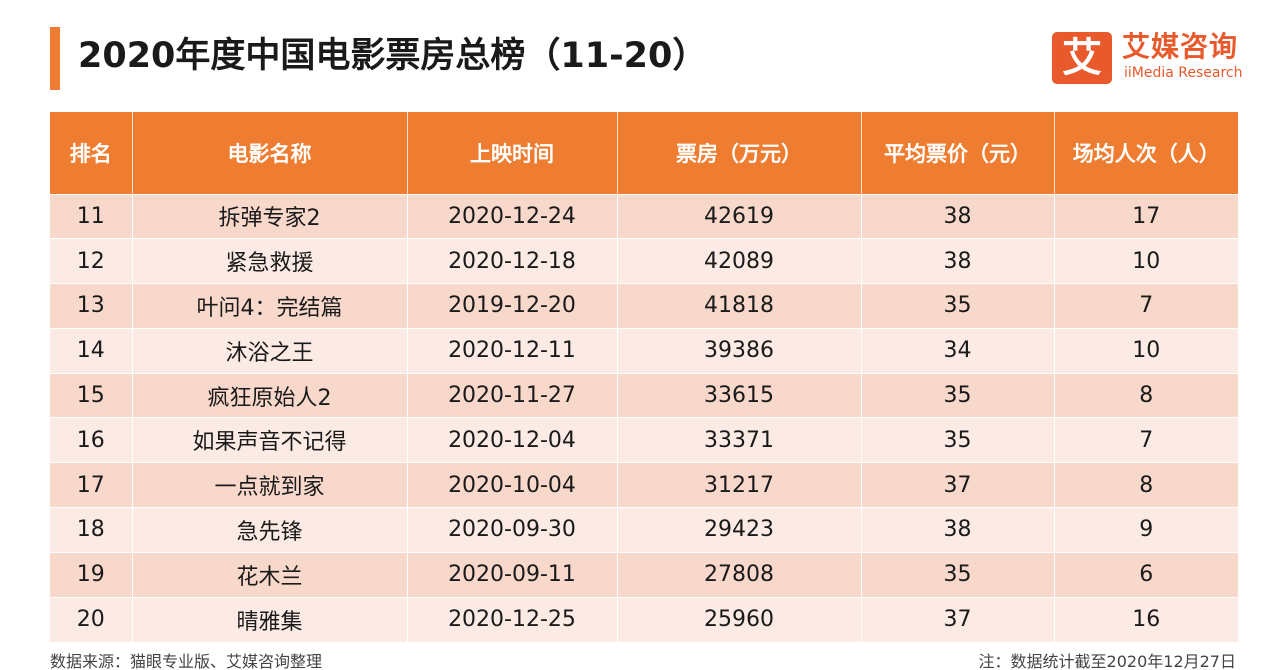 The height and width of the screenshot is (670, 1280). What do you see at coordinates (91, 350) in the screenshot?
I see `cell-rank: 14` at bounding box center [91, 350].